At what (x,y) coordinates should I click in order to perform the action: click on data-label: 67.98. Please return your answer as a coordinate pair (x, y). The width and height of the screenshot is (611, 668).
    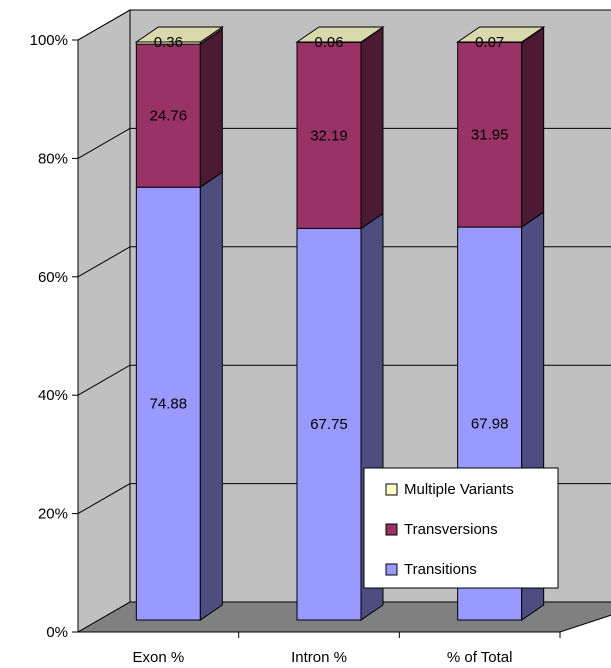
    Looking at the image, I should click on (490, 424).